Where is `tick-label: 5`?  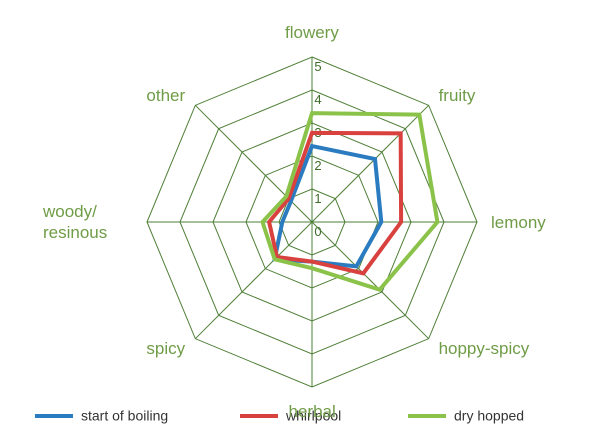 tick-label: 5 is located at coordinates (317, 66).